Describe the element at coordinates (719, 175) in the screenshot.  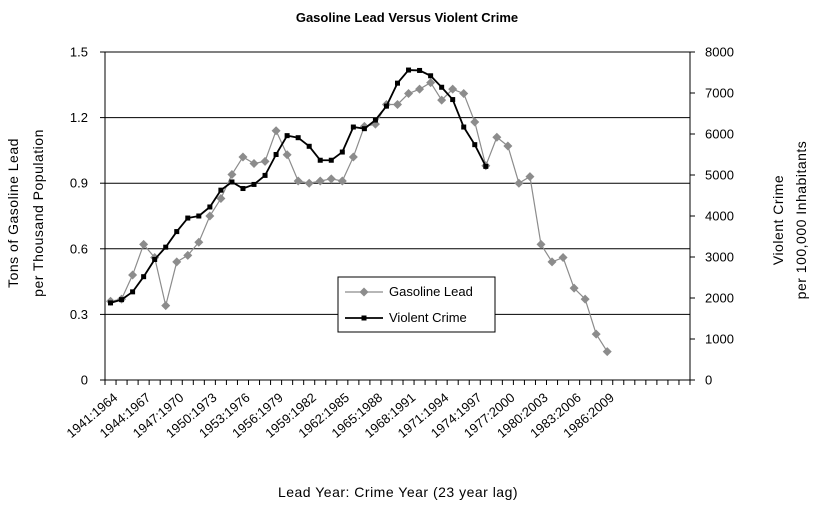
I see `y-right-tick-label: 5000` at that location.